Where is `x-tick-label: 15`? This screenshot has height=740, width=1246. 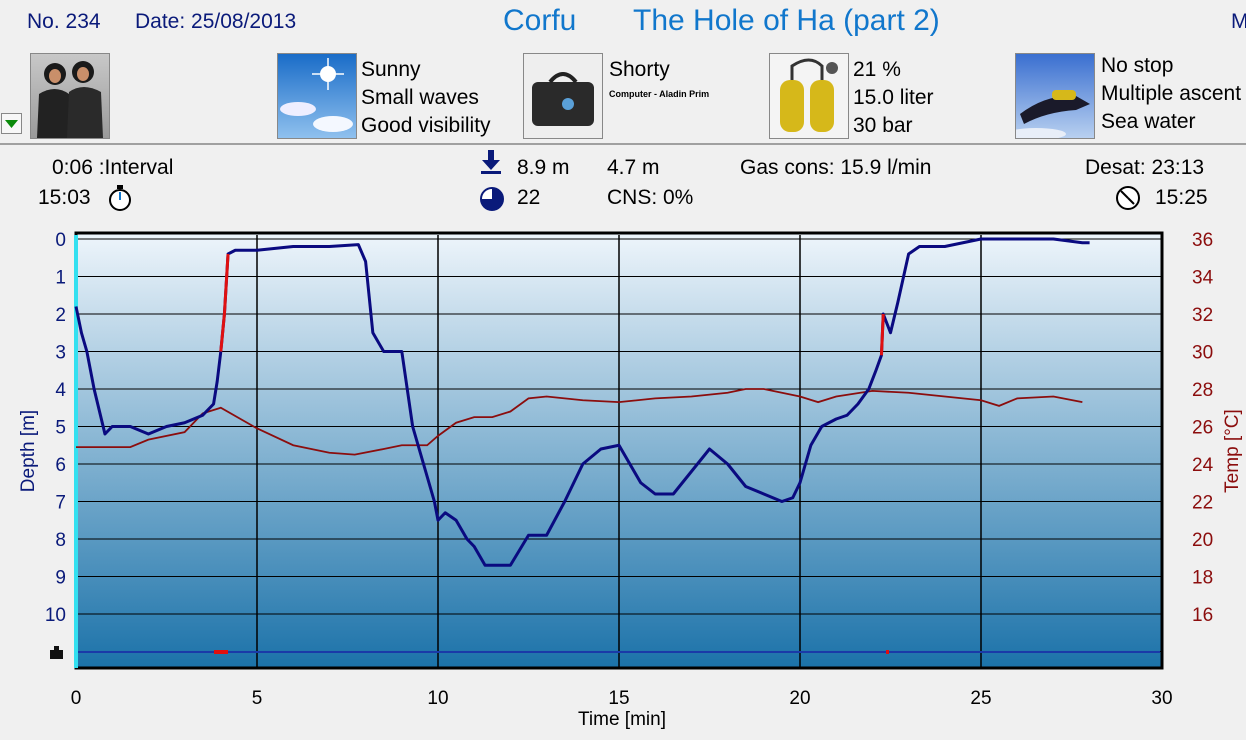 x-tick-label: 15 is located at coordinates (618, 698).